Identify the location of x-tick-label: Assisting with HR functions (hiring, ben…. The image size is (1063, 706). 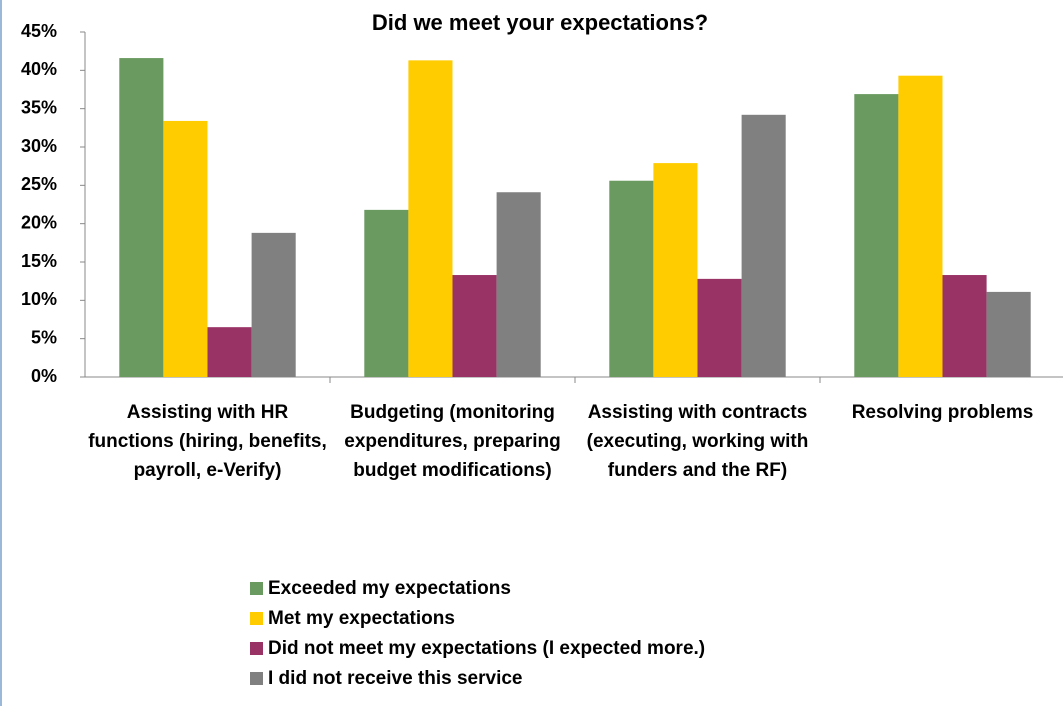
(207, 441).